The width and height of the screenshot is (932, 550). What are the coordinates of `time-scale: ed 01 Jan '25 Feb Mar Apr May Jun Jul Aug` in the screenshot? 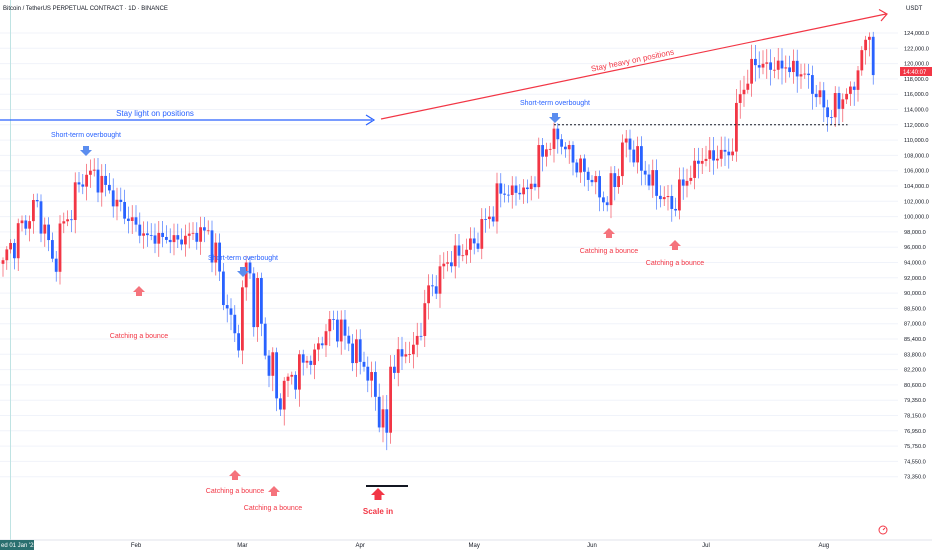 It's located at (466, 544).